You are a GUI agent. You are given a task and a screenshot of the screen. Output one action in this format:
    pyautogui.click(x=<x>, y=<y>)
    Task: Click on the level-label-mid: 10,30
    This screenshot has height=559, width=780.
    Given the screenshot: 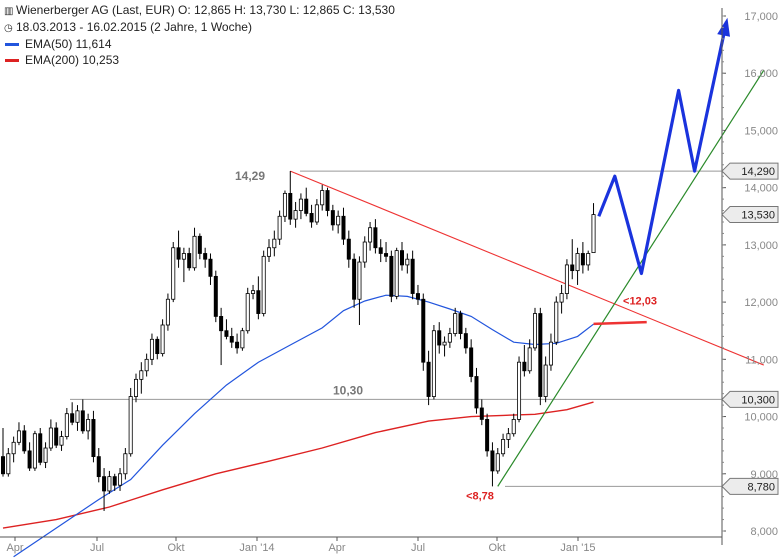 What is the action you would take?
    pyautogui.click(x=348, y=390)
    